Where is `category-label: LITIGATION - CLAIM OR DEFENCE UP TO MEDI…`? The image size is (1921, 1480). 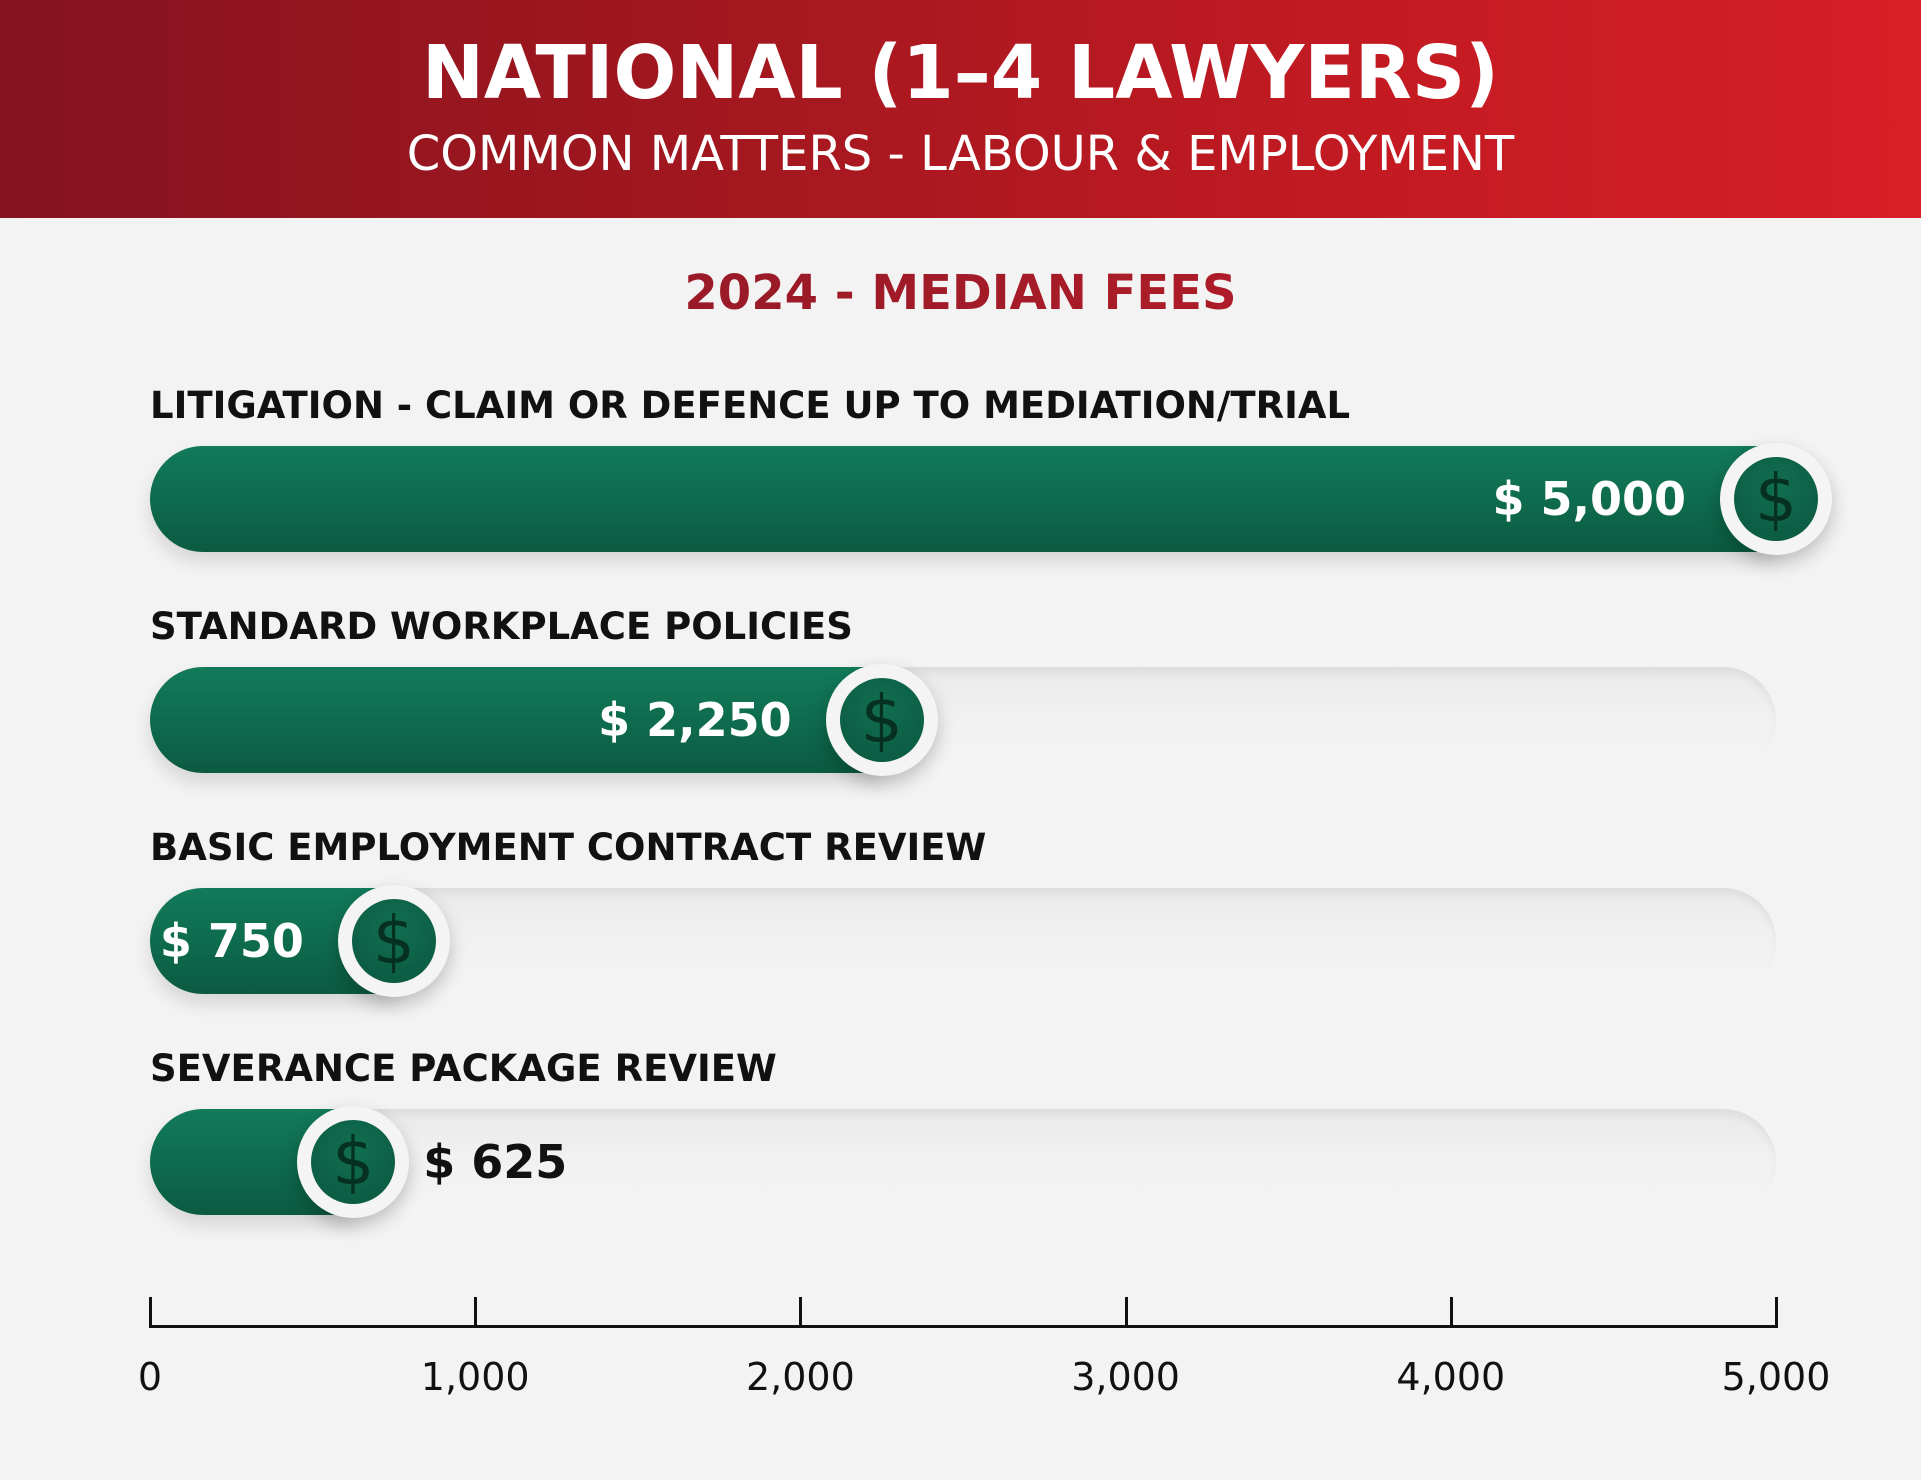
category-label: LITIGATION - CLAIM OR DEFENCE UP TO MEDI… is located at coordinates (750, 405).